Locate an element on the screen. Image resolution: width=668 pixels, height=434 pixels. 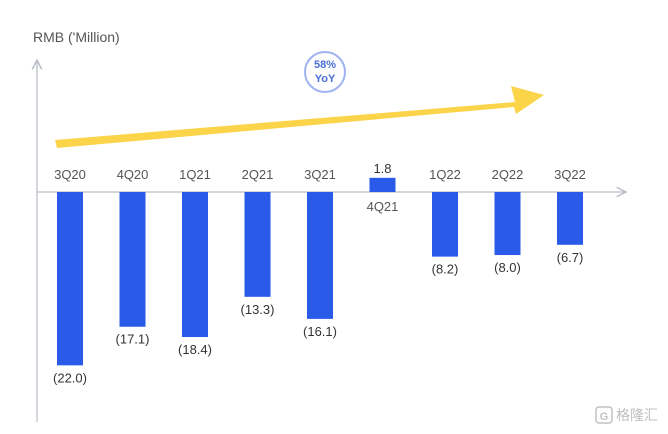
category-label-2q21: 2Q21 is located at coordinates (258, 174).